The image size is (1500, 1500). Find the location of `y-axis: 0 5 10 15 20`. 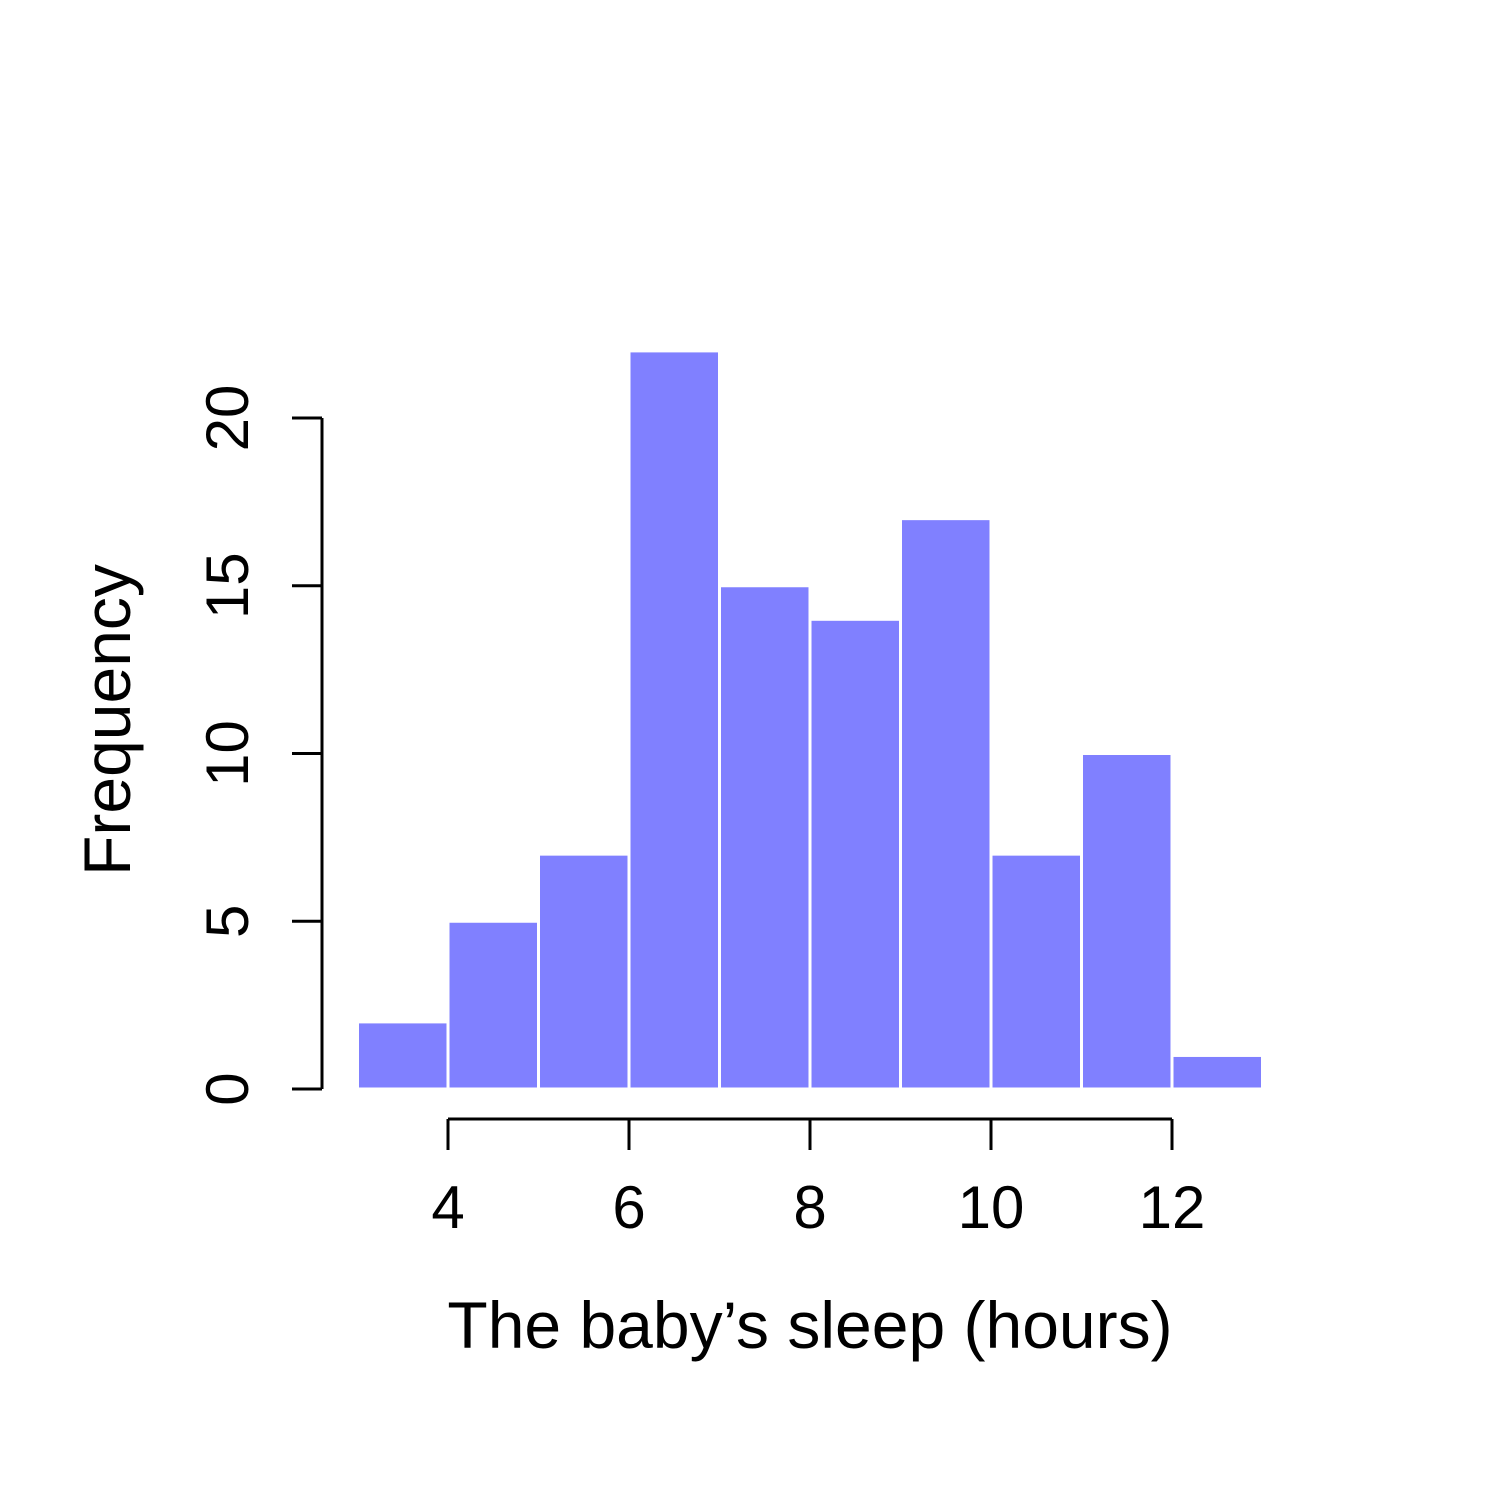

y-axis: 0 5 10 15 20 is located at coordinates (259, 745).